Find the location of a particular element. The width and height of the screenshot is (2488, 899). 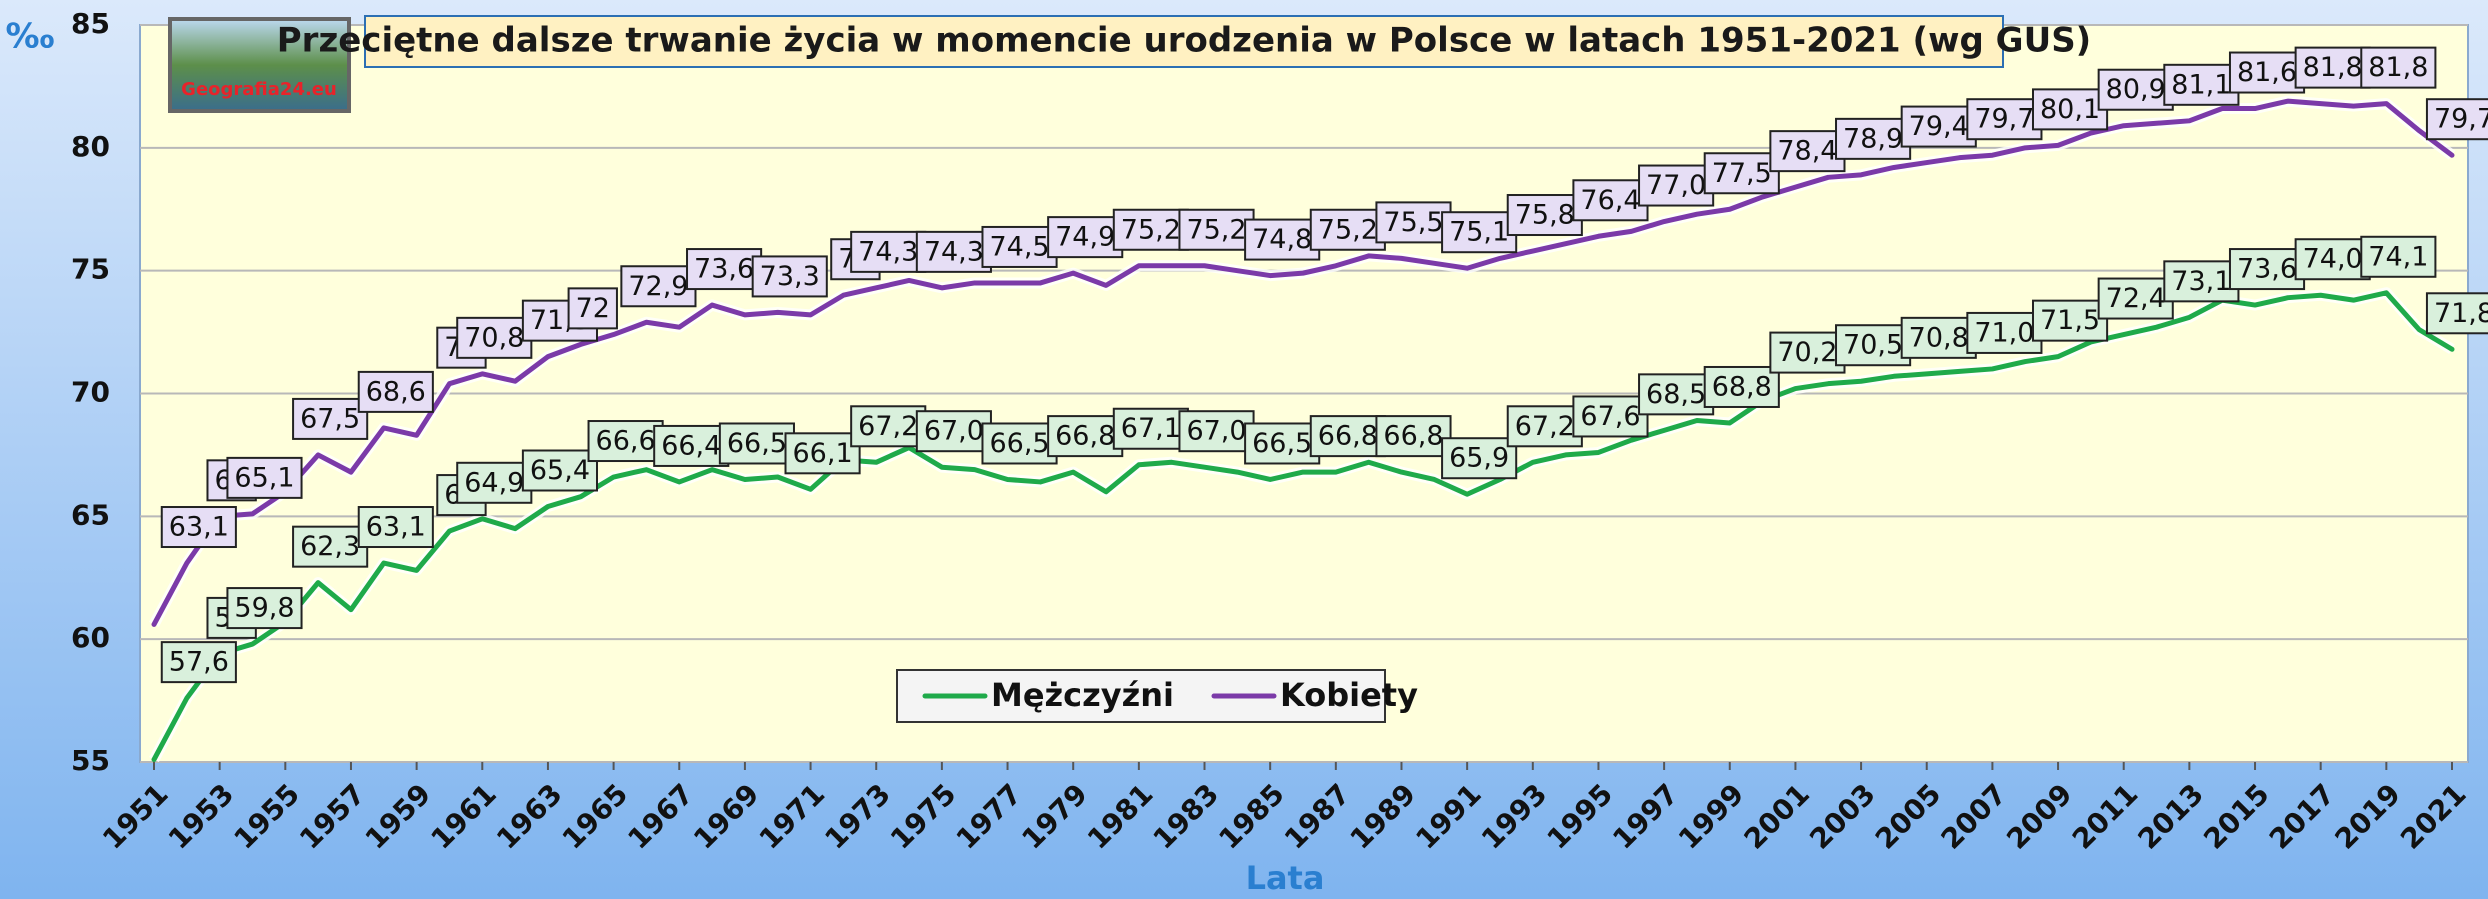

value-label: 65,9 is located at coordinates (1479, 458).